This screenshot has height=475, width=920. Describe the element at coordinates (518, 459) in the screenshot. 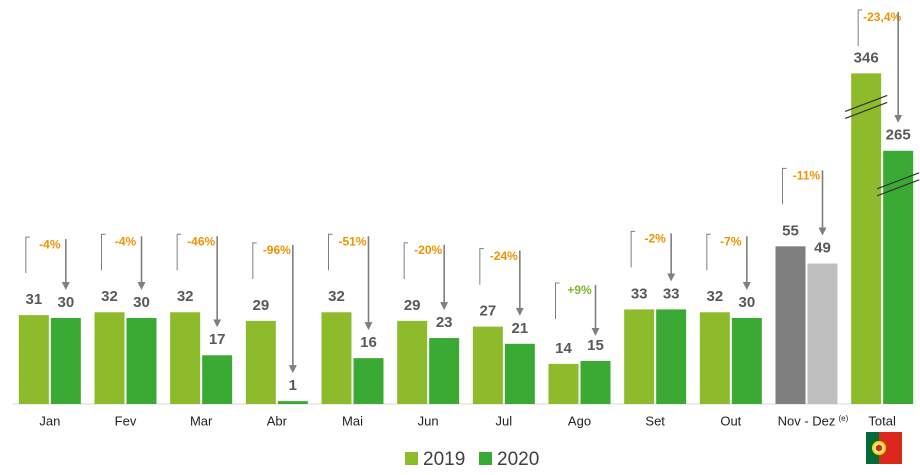

I see `legend-label: 2020` at that location.